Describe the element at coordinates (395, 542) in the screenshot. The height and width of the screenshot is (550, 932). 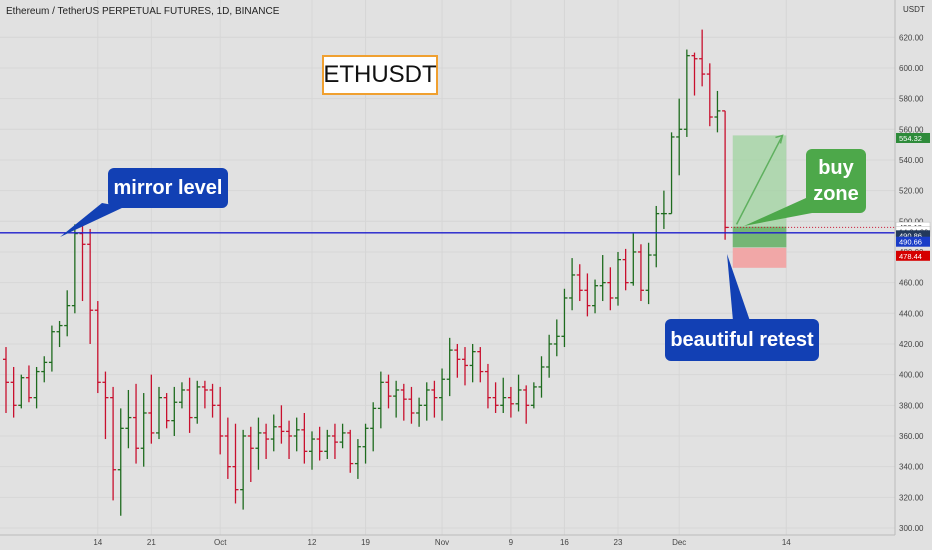
I see `time-axis: Sep1421Oct1219Nov91623Dec14` at that location.